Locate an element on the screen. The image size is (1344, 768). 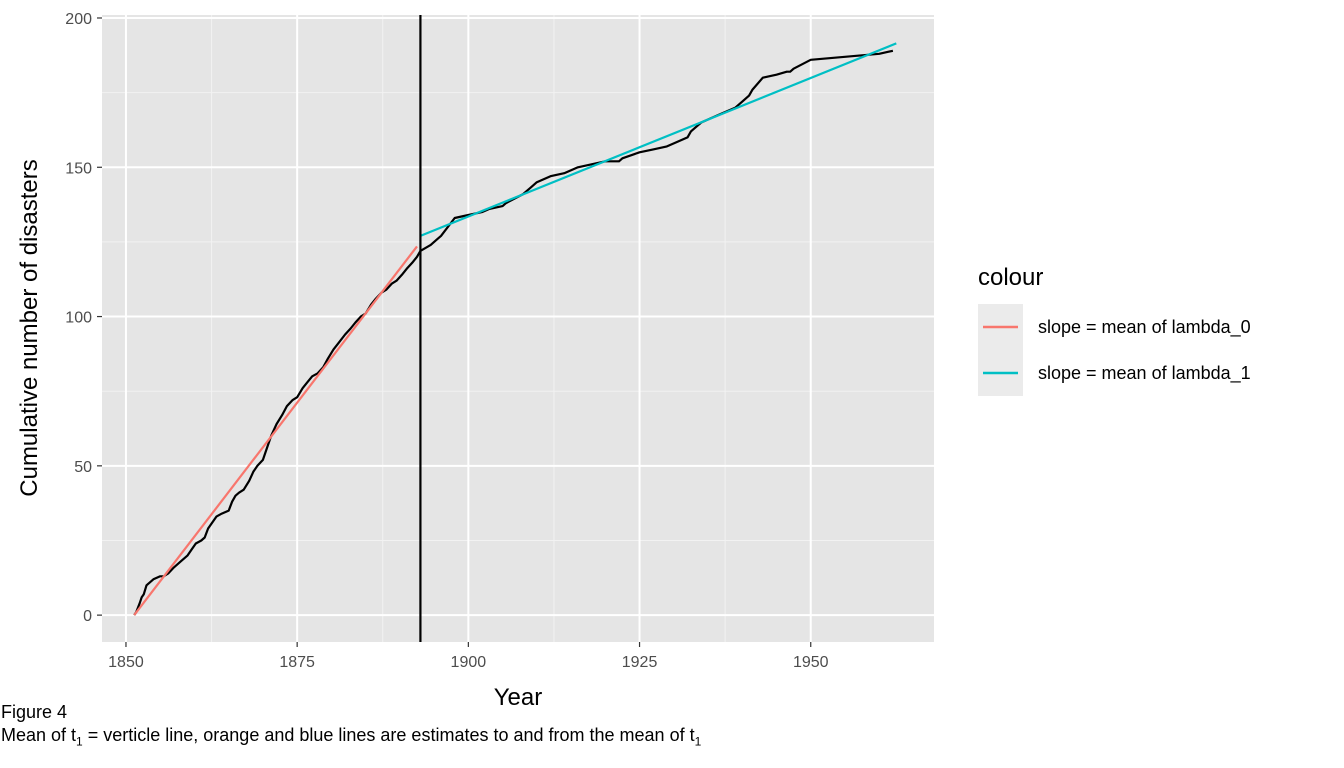
y-tick-label: 200 is located at coordinates (78, 19).